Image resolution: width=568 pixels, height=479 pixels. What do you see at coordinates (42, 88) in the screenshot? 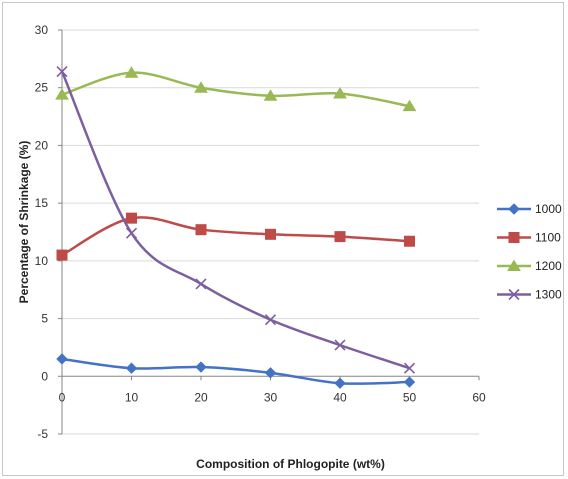
I see `y-tick-label: 25` at bounding box center [42, 88].